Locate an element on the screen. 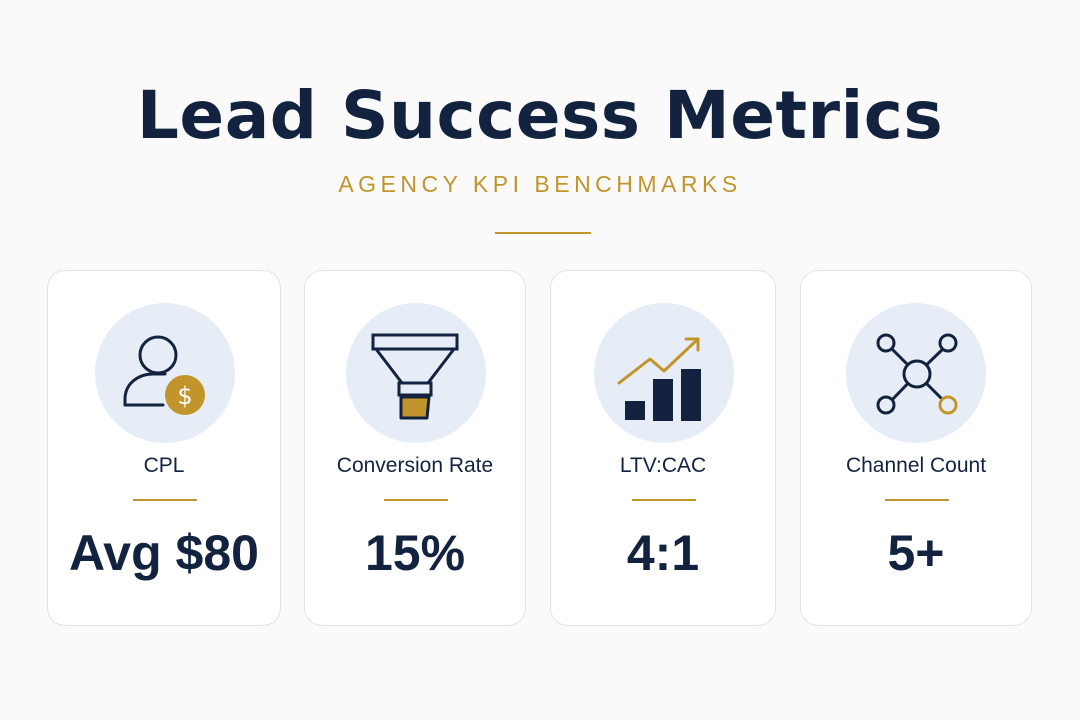  metric-value: 4:1 is located at coordinates (663, 553).